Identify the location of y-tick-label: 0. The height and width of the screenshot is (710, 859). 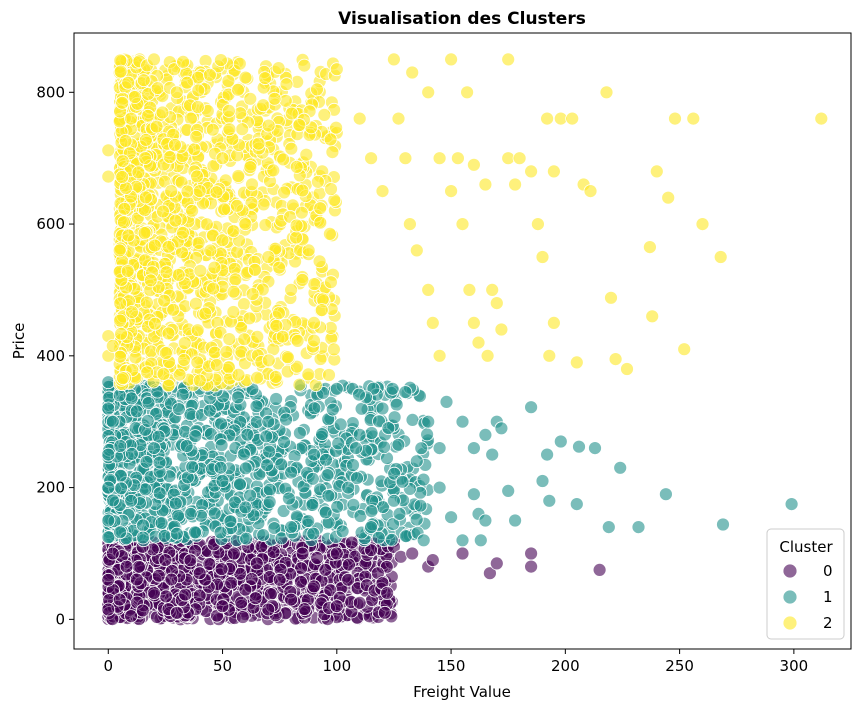
(60, 619).